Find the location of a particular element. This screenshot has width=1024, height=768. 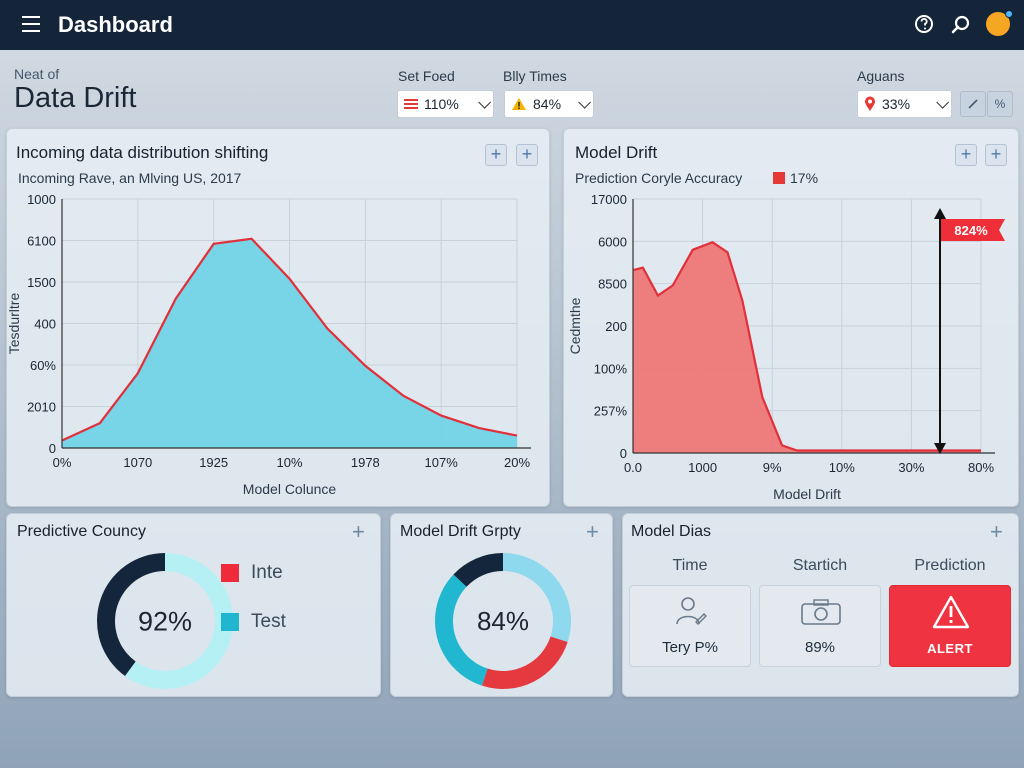

filter-select-1: 110% is located at coordinates (445, 104).